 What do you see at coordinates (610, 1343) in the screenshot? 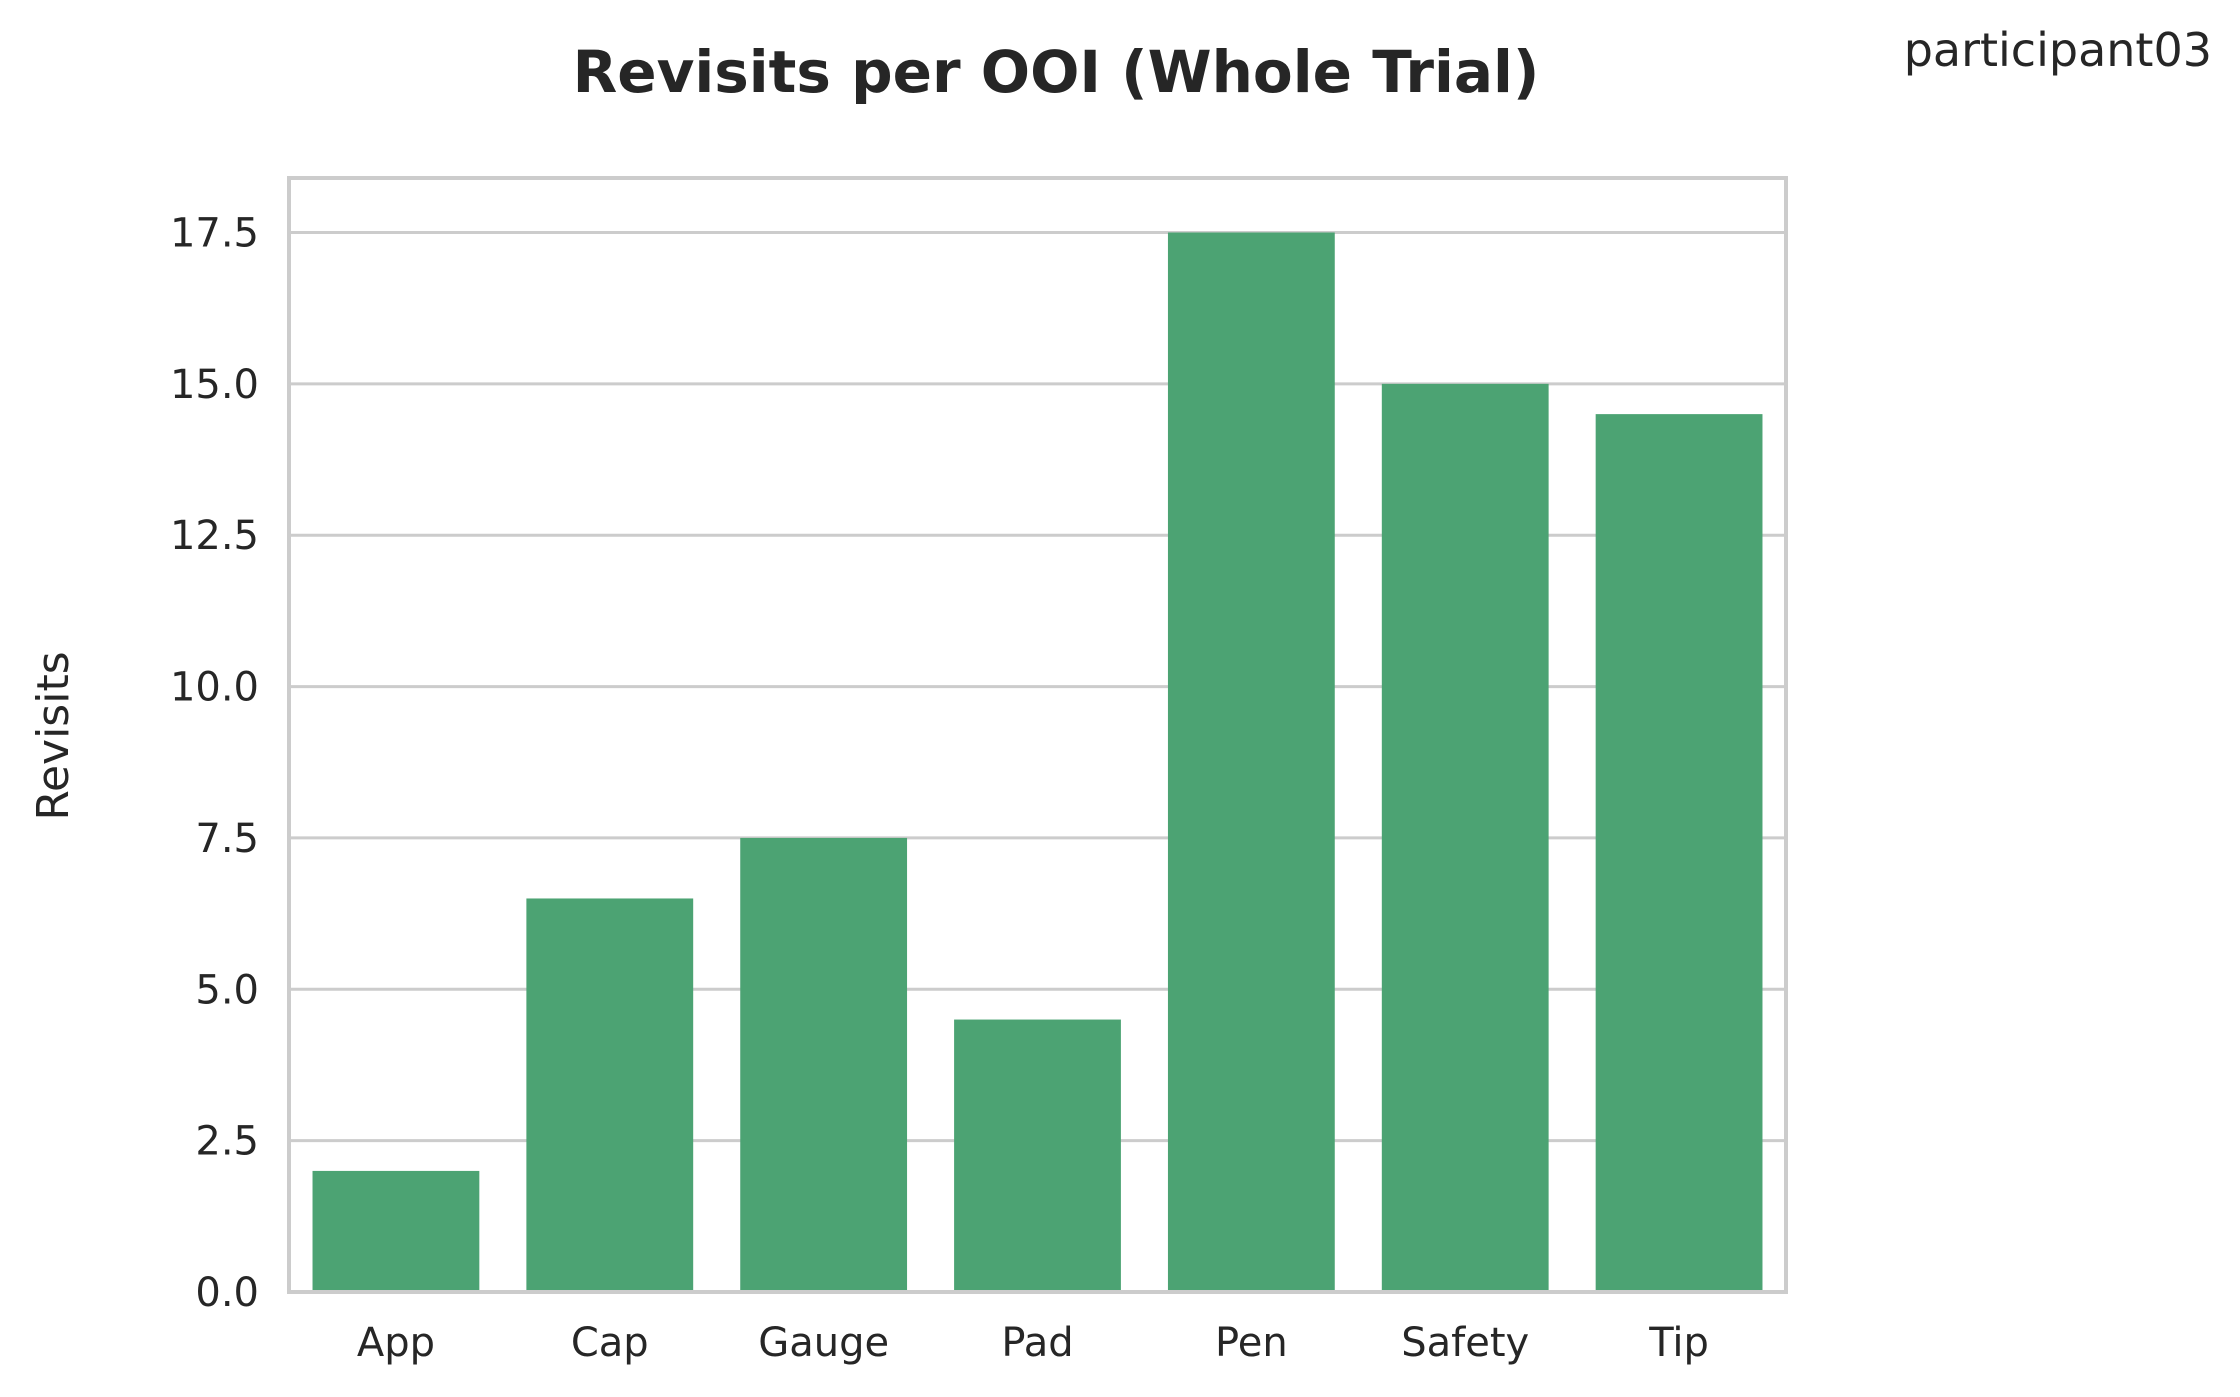
I see `x-tick-label-cap: Cap` at bounding box center [610, 1343].